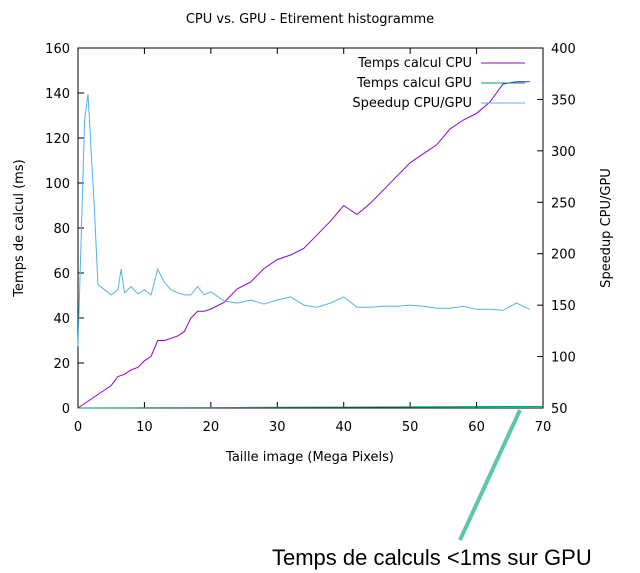 The height and width of the screenshot is (573, 640). What do you see at coordinates (563, 306) in the screenshot?
I see `y2-tick-label: 150` at bounding box center [563, 306].